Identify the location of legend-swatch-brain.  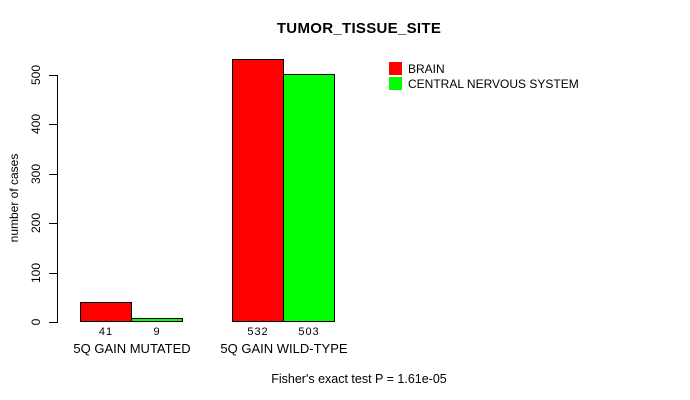
(395, 68).